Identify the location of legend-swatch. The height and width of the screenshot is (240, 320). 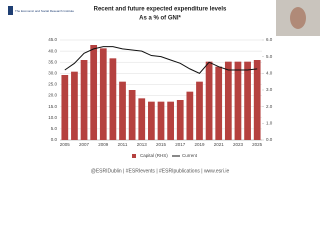
(134, 156).